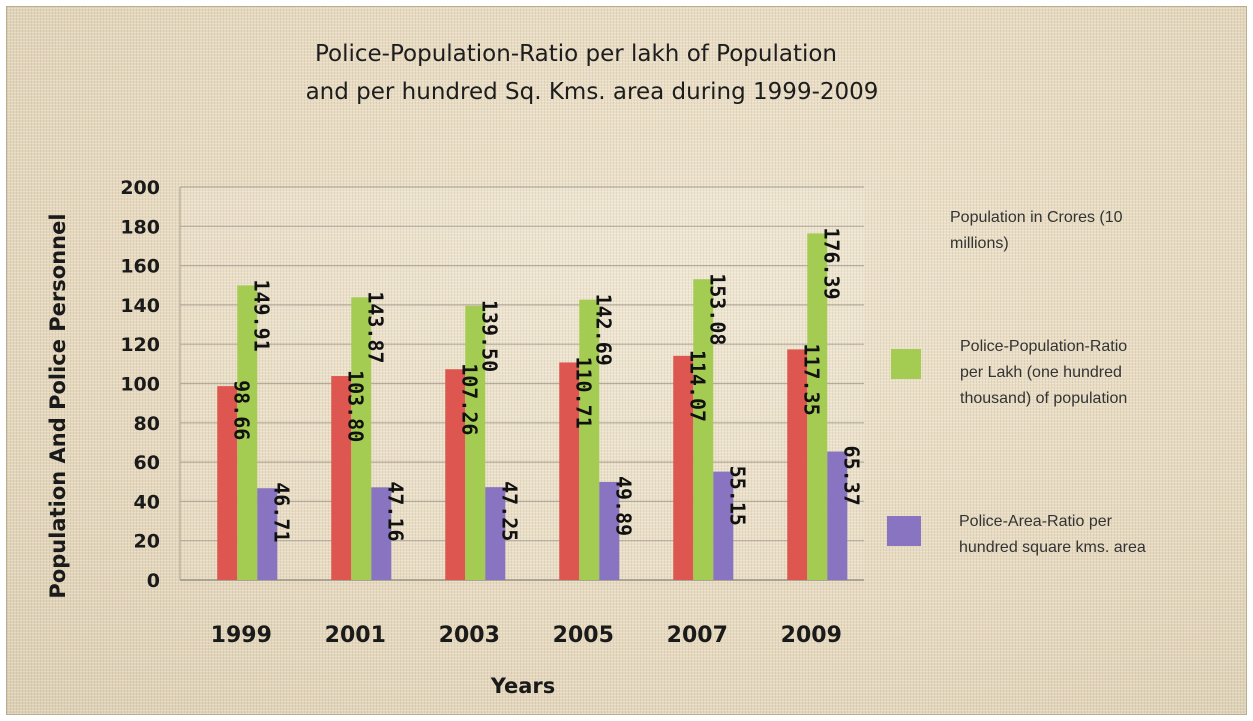 The width and height of the screenshot is (1253, 721). Describe the element at coordinates (526, 635) in the screenshot. I see `x-axis-ticks: 1999 2001 2003 2005 2007 2009` at that location.